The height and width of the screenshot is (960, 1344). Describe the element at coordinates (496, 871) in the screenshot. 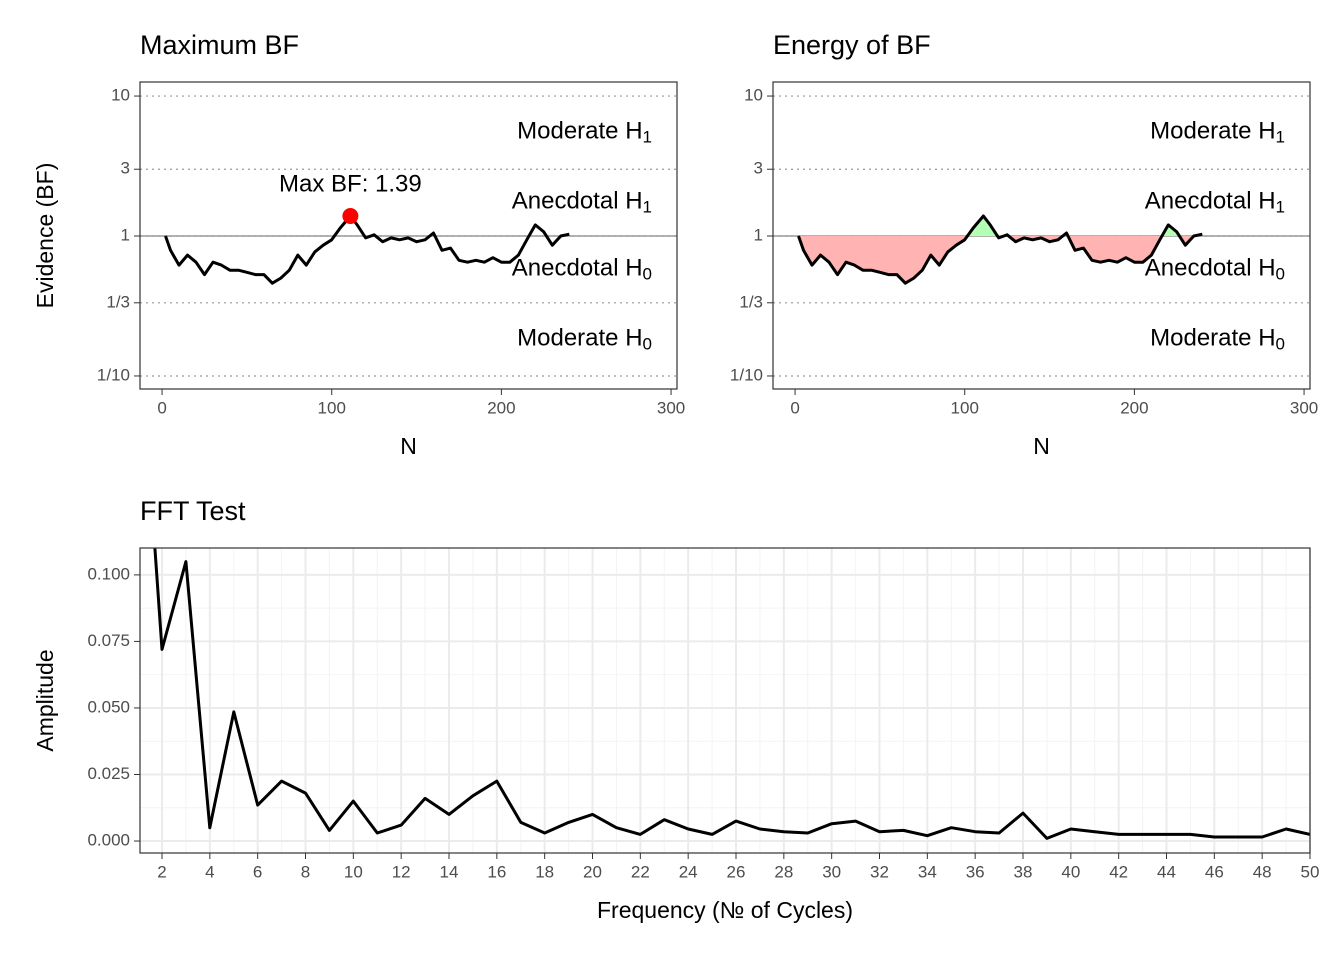

I see `x-tick-label: 16` at that location.